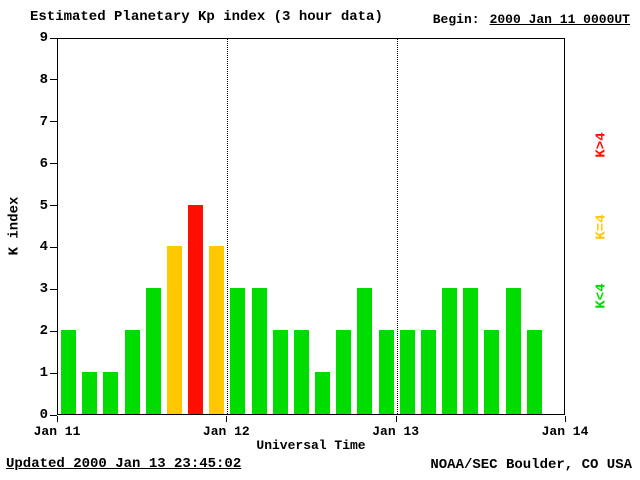  Describe the element at coordinates (43, 163) in the screenshot. I see `y-tick-label: 6` at that location.